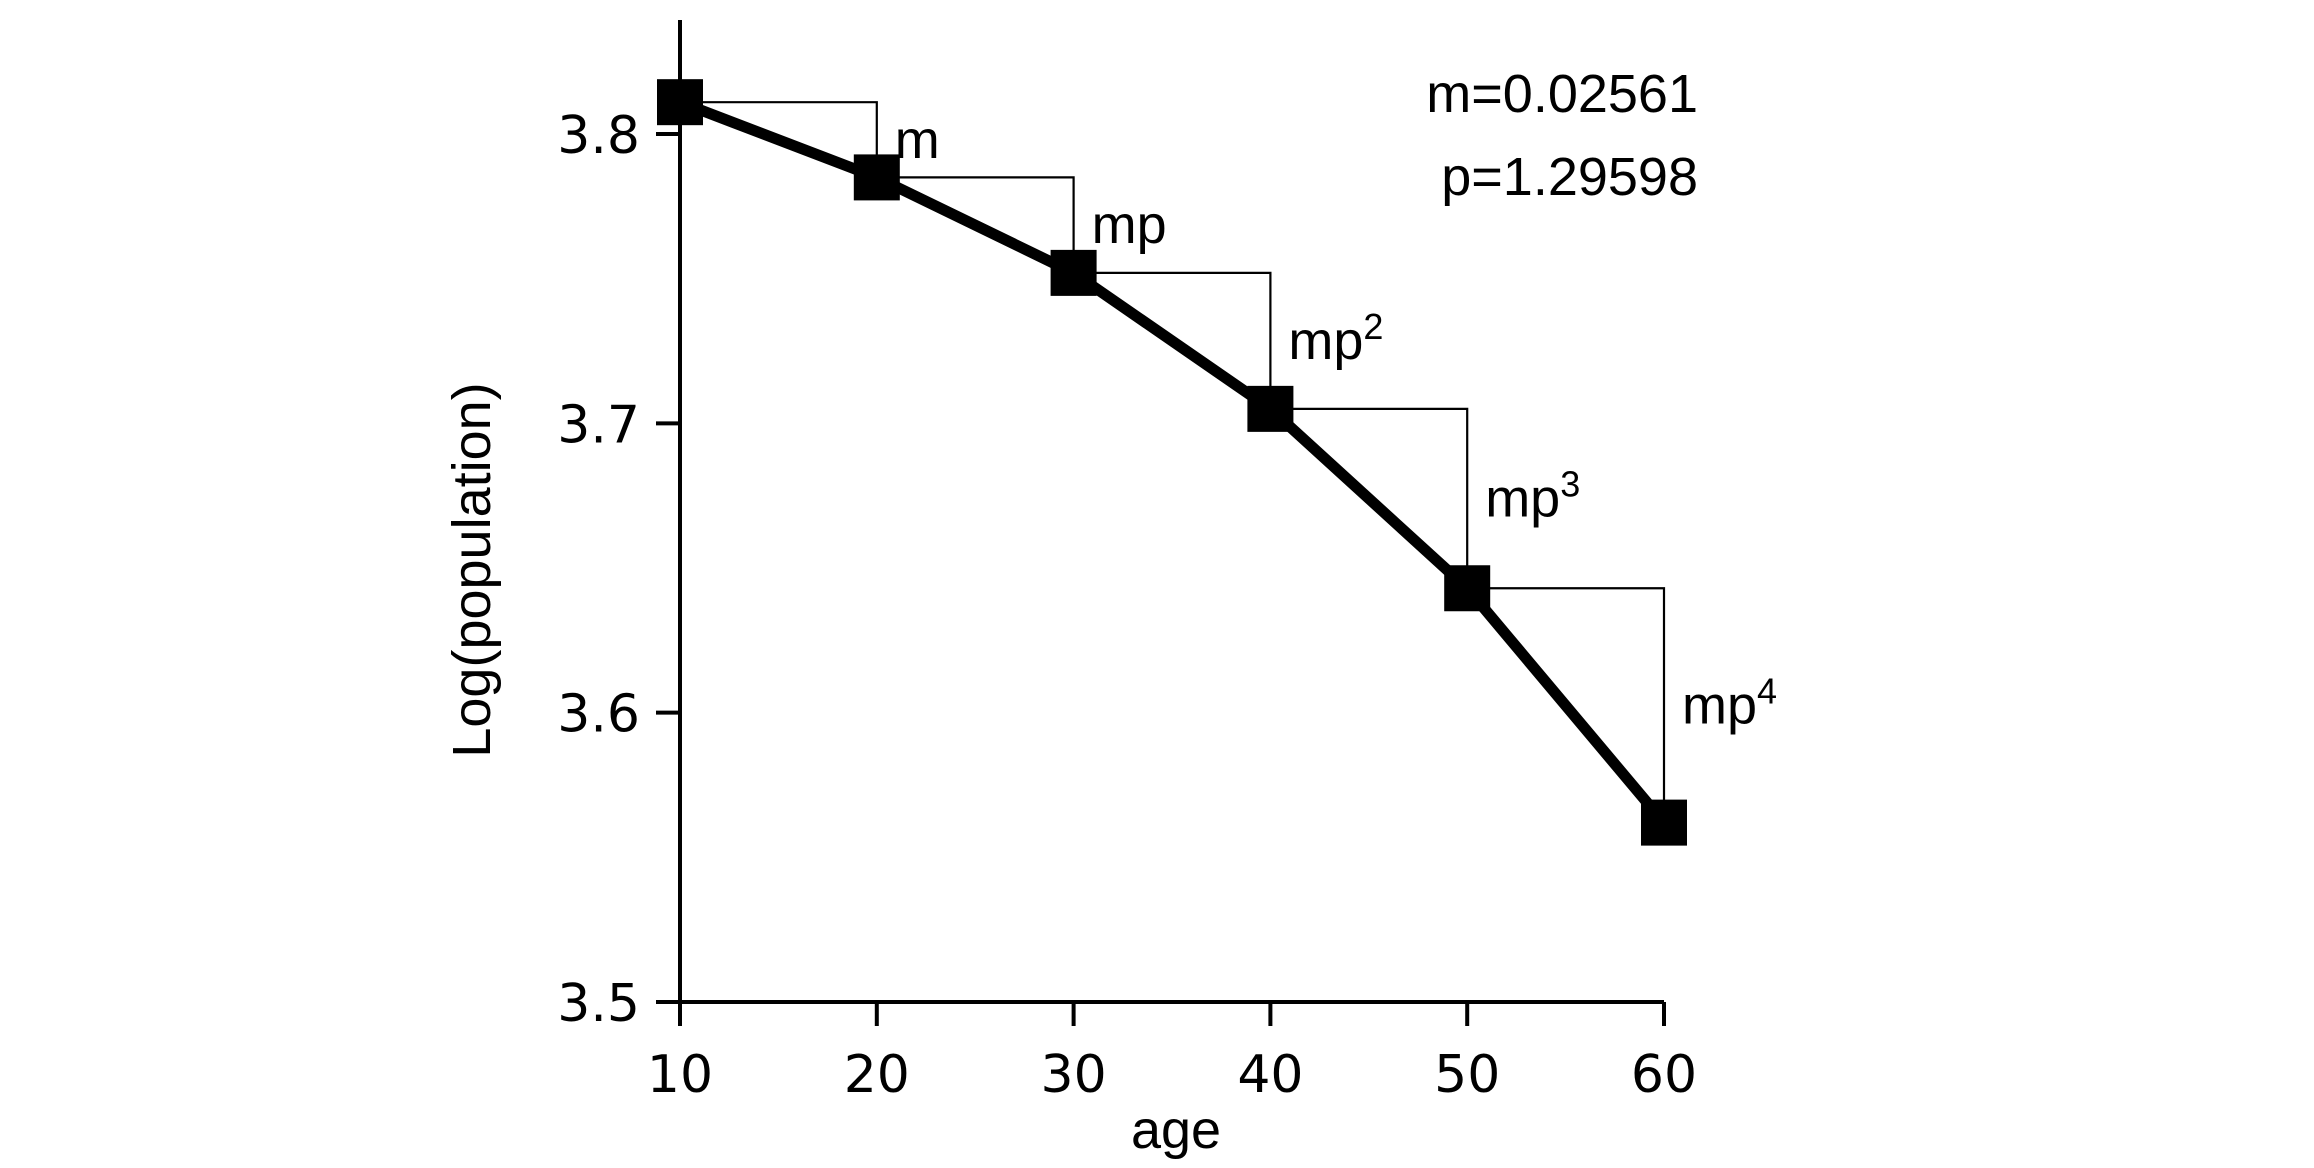 Image resolution: width=2314 pixels, height=1168 pixels. What do you see at coordinates (598, 1004) in the screenshot?
I see `y-tick-label: 3.5` at bounding box center [598, 1004].